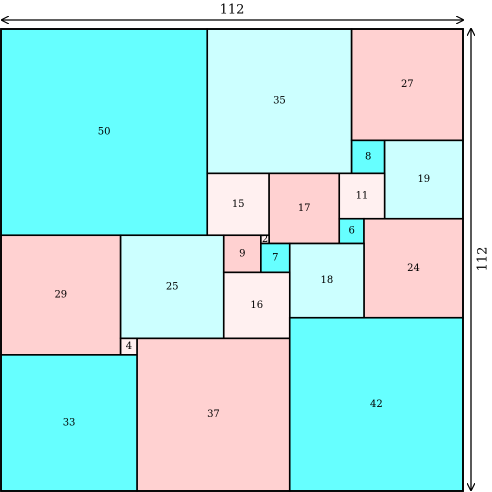  I want to click on square-37-tile, so click(213, 414).